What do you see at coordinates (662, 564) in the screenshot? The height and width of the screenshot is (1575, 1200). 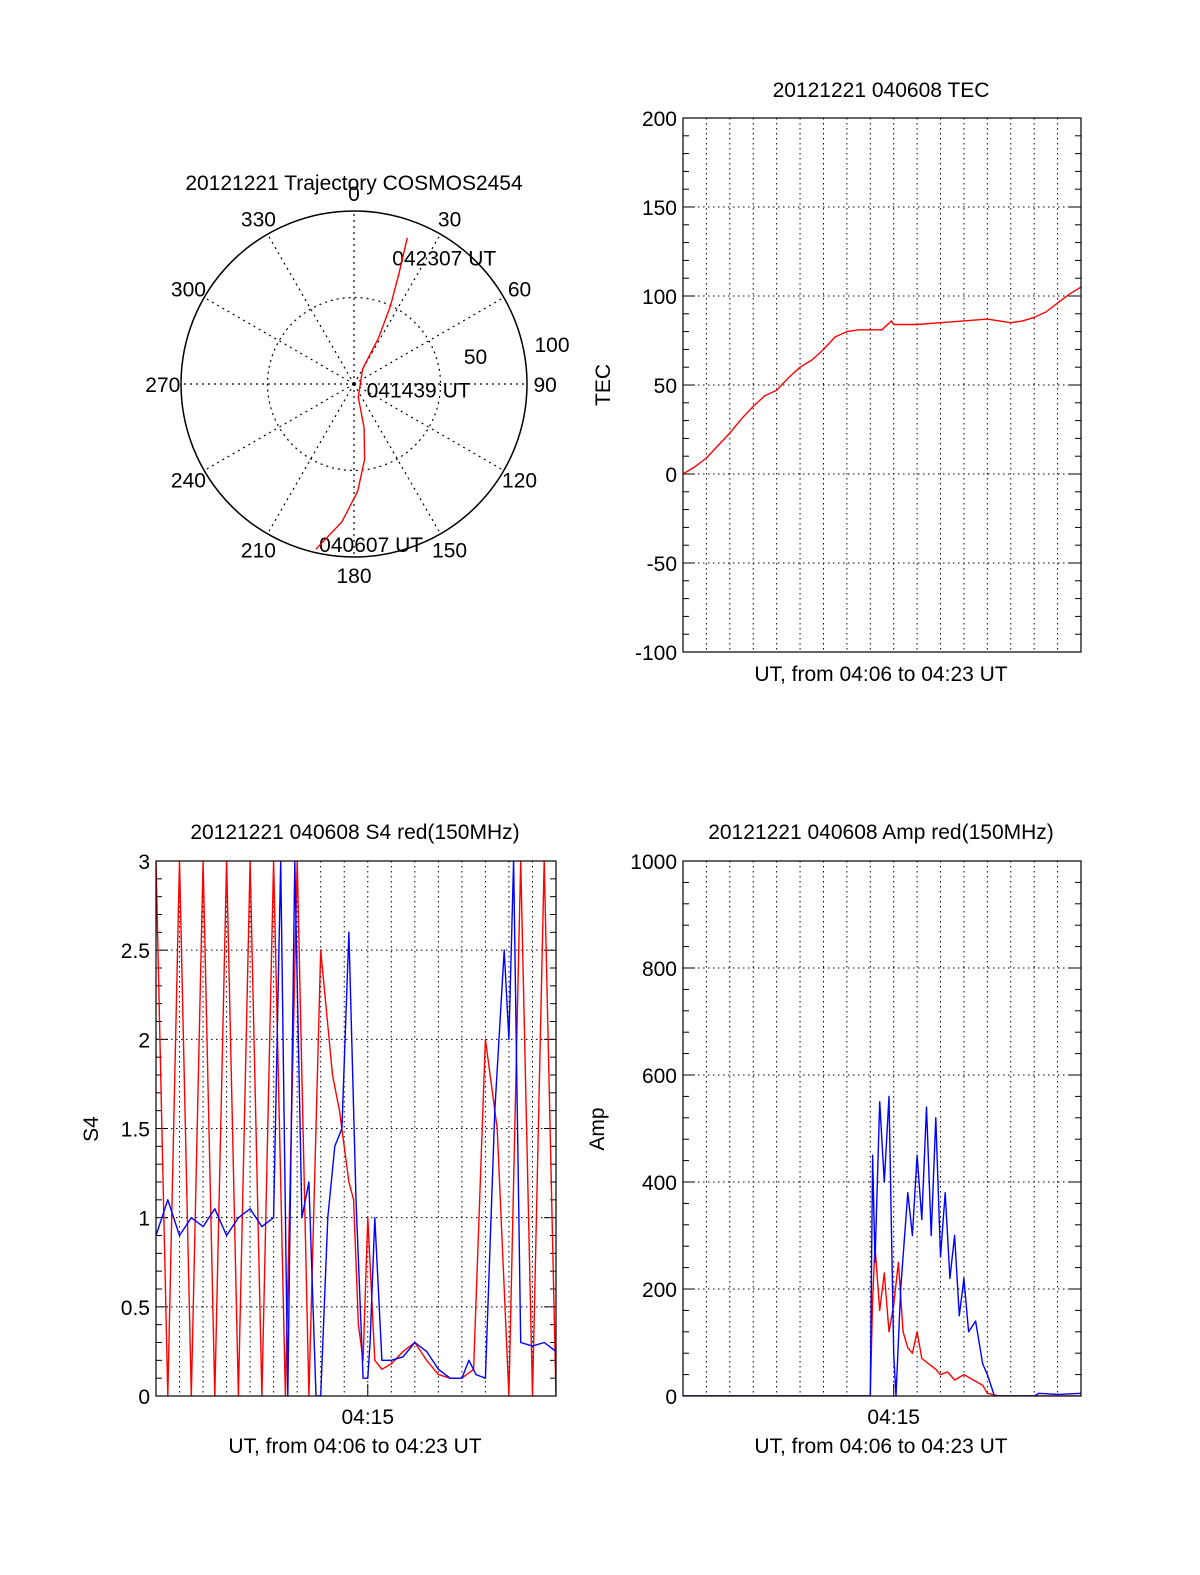 I see `y-tick-label: -50` at bounding box center [662, 564].